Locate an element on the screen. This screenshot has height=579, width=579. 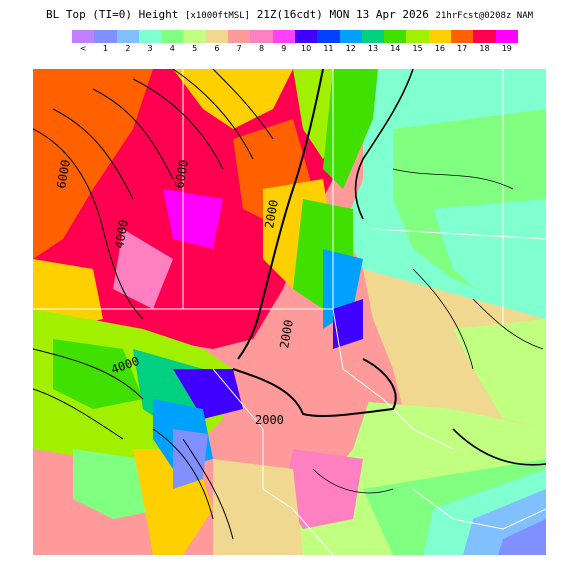
contour-southwest-d is located at coordinates (208, 489).